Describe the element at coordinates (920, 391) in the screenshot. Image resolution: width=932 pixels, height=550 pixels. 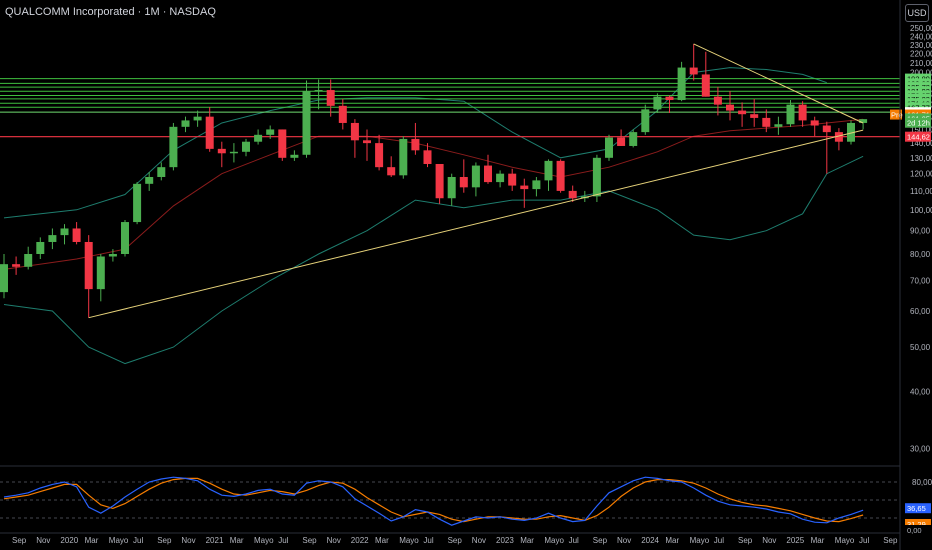
I see `y-tick-label: 40,00` at that location.